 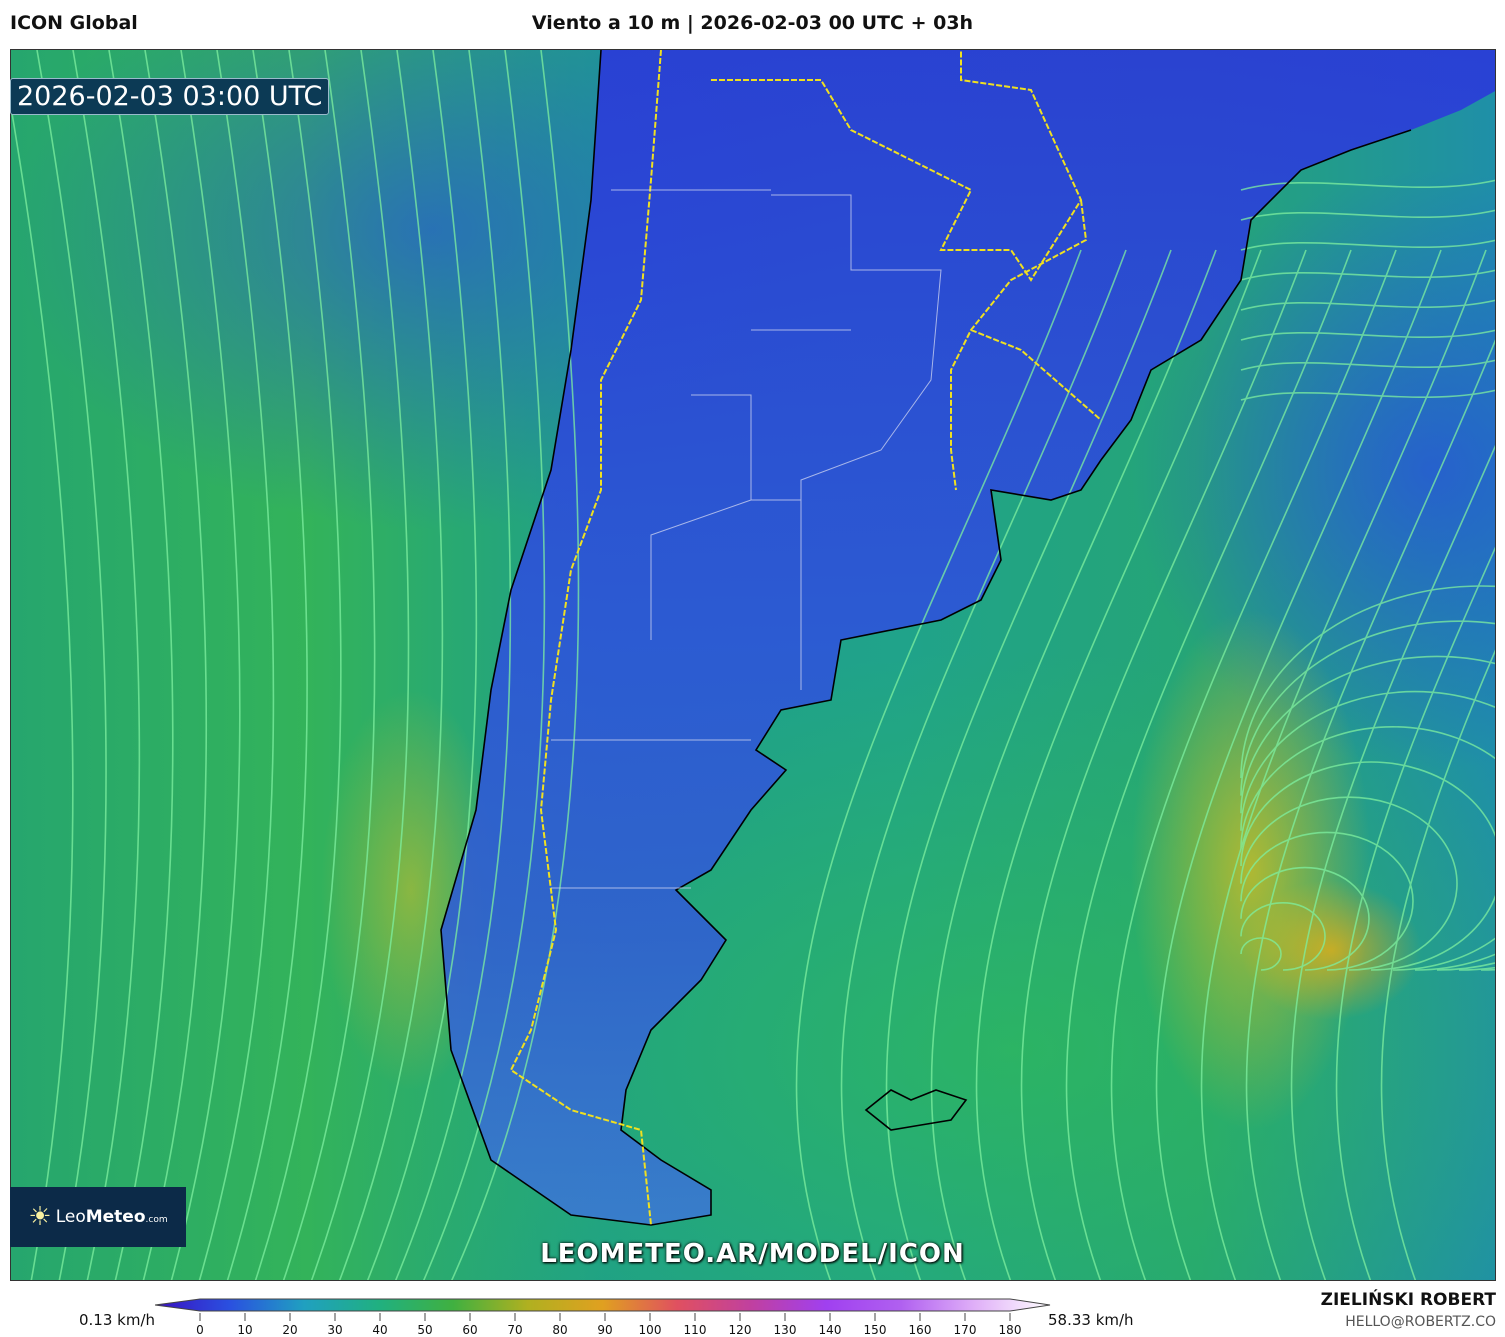 What do you see at coordinates (70, 1217) in the screenshot?
I see `logo-leo: Leo` at bounding box center [70, 1217].